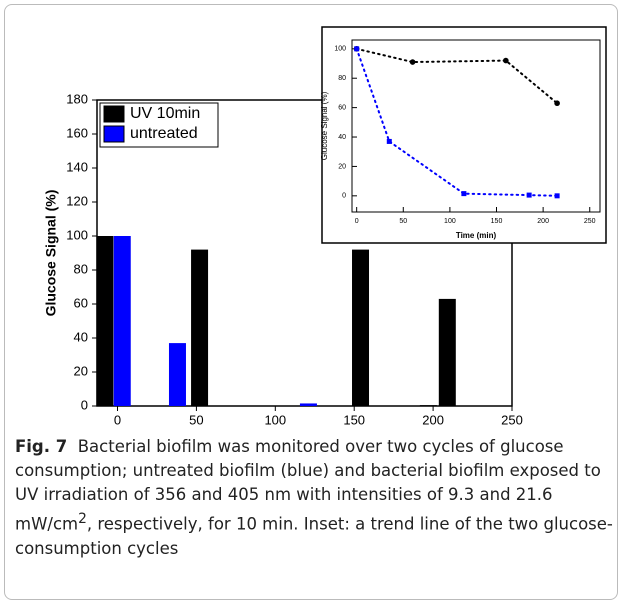  I want to click on legend-label: untreated, so click(164, 133).